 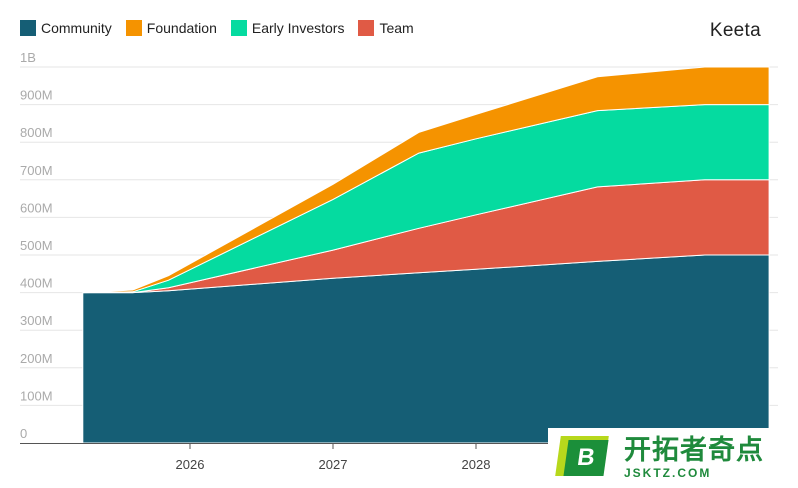 I want to click on watermark-text-block: 开拓者奇点 JSKTZ.COM, so click(x=694, y=458).